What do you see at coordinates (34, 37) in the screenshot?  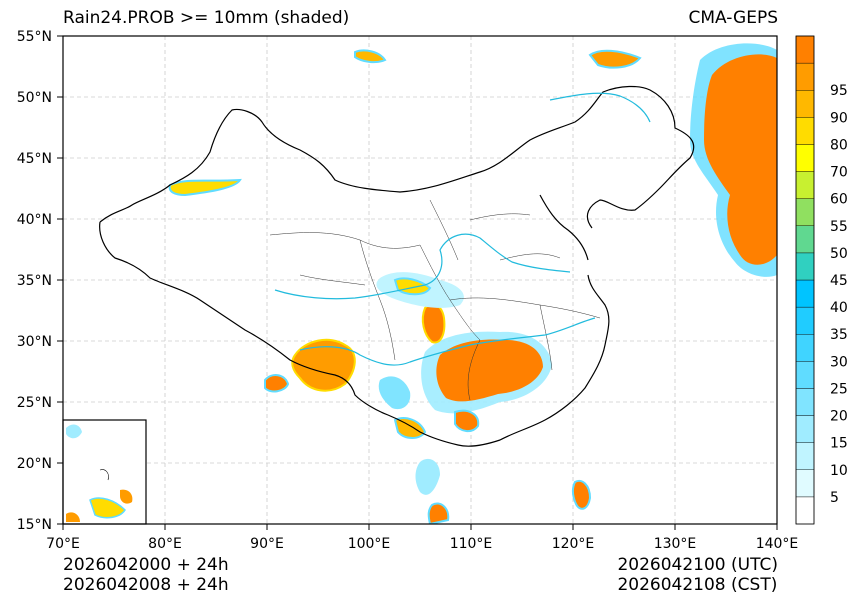 I see `lat-tick-label: 55°N` at bounding box center [34, 37].